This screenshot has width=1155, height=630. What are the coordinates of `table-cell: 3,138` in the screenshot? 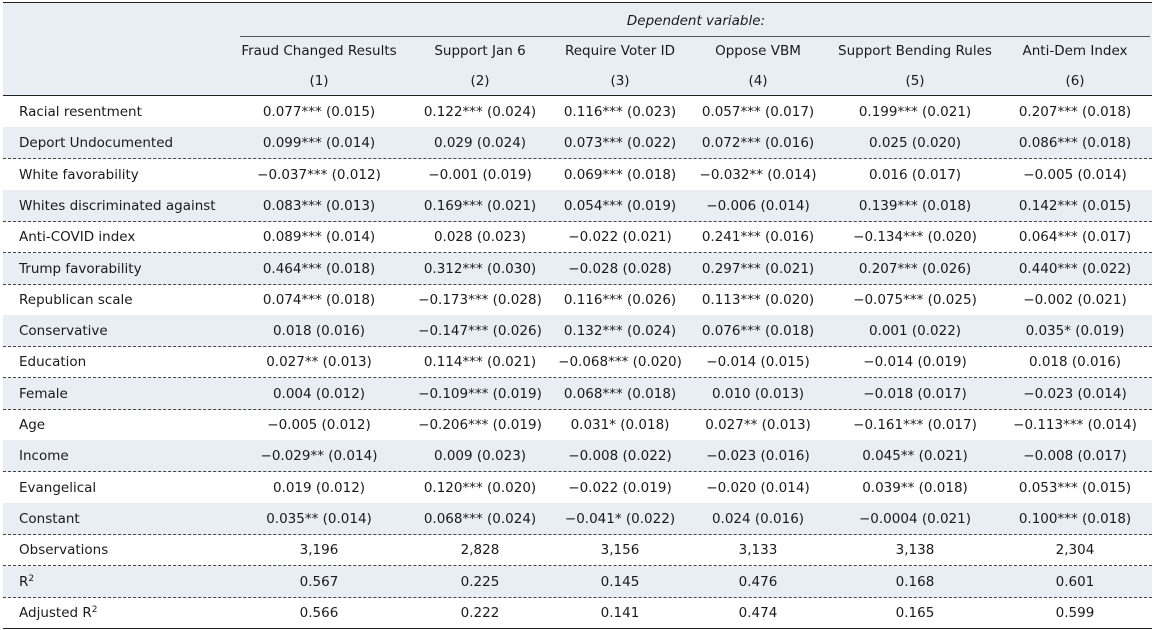 It's located at (915, 550).